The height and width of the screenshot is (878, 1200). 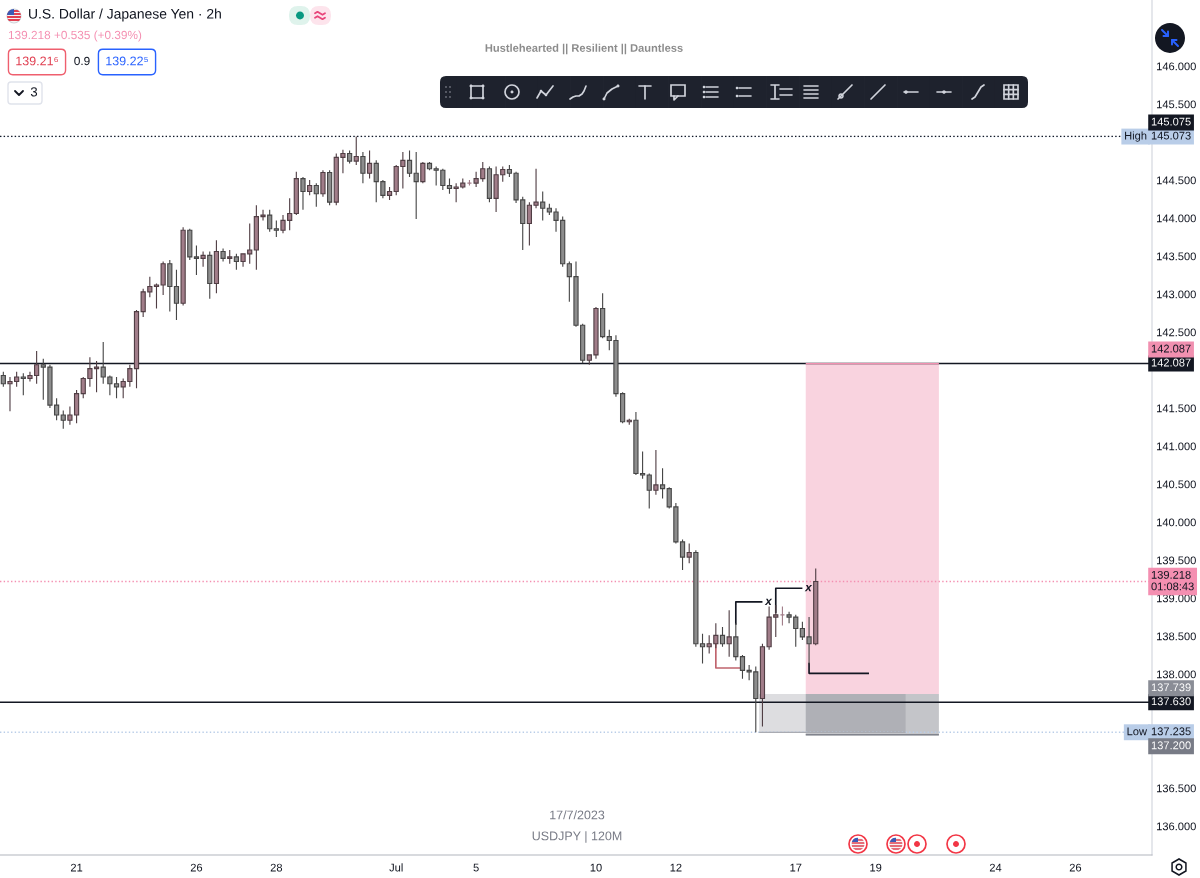 I want to click on x-tick-label: 10, so click(x=596, y=867).